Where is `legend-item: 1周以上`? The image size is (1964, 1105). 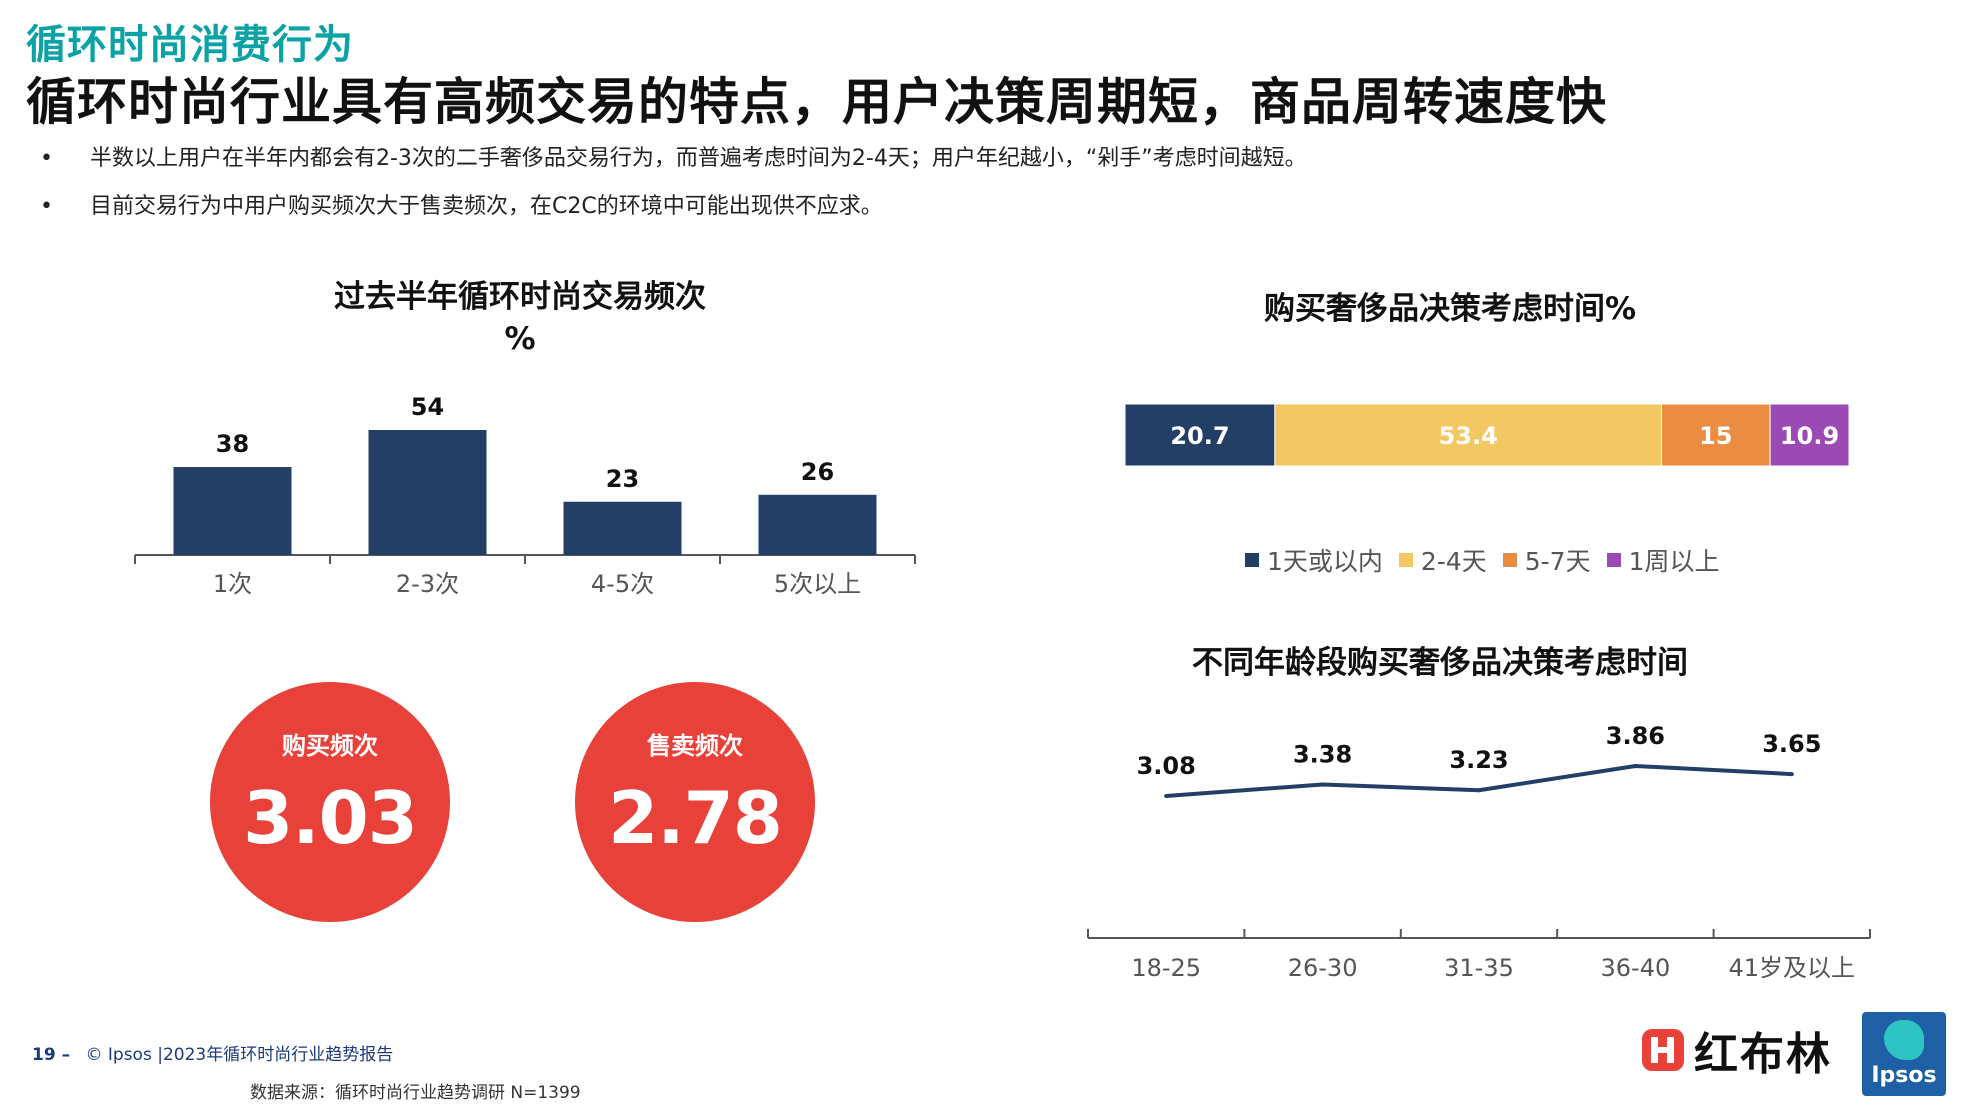 legend-item: 1周以上 is located at coordinates (1663, 560).